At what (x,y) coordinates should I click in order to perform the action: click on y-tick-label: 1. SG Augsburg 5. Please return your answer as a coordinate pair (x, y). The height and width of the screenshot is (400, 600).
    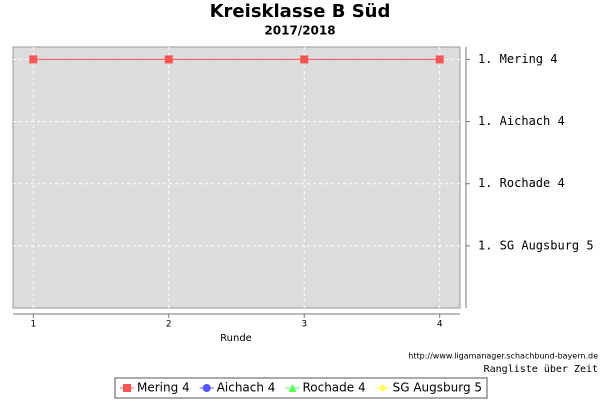
    Looking at the image, I should click on (536, 245).